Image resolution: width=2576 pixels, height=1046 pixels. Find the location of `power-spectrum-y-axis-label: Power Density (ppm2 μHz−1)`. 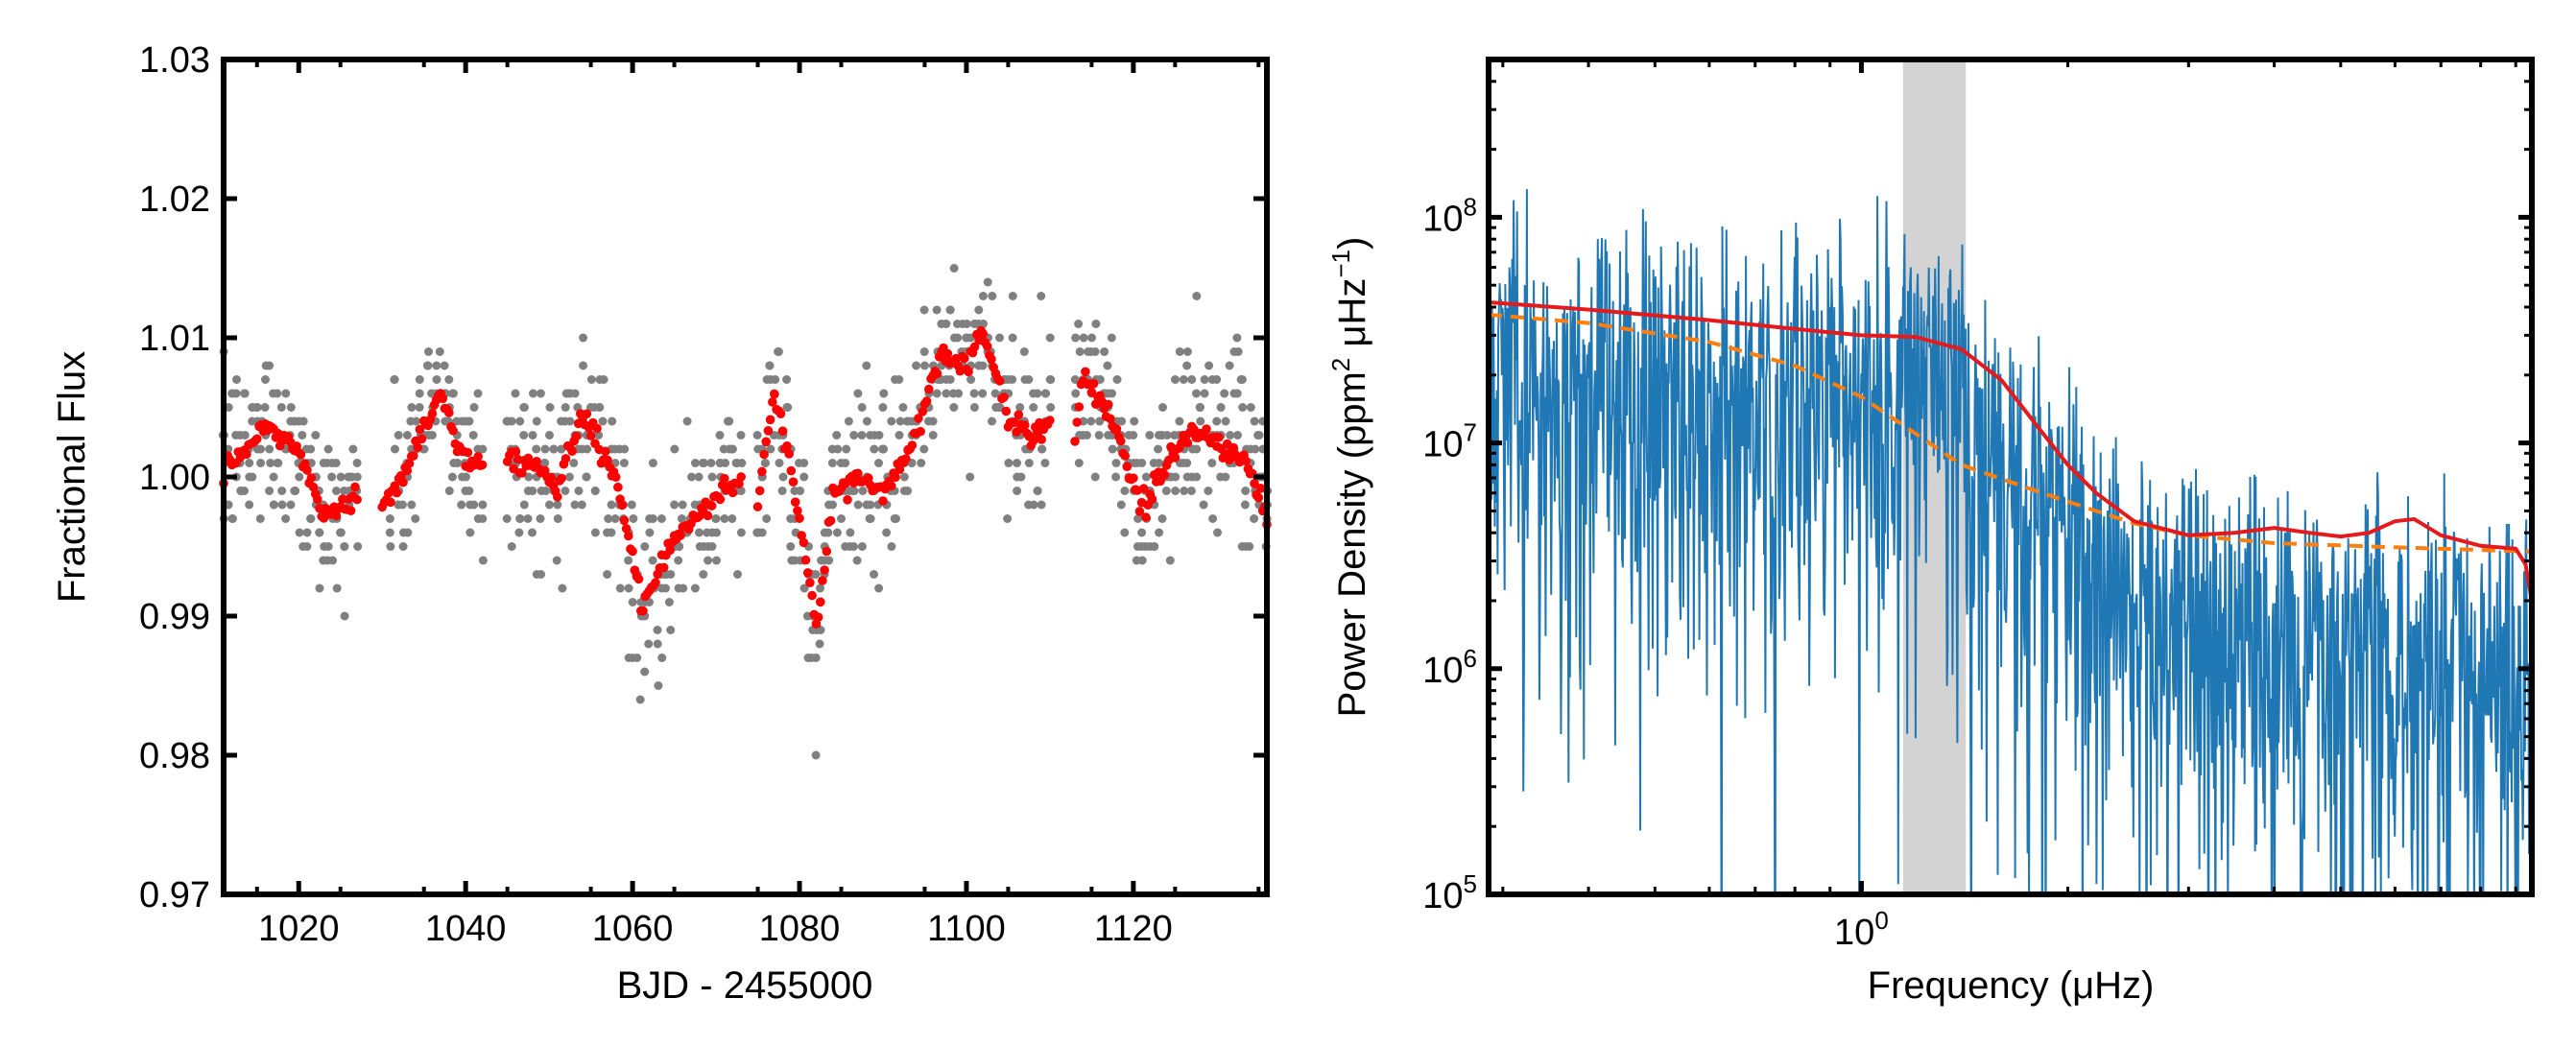

power-spectrum-y-axis-label: Power Density (ppm2 μHz−1) is located at coordinates (1349, 478).